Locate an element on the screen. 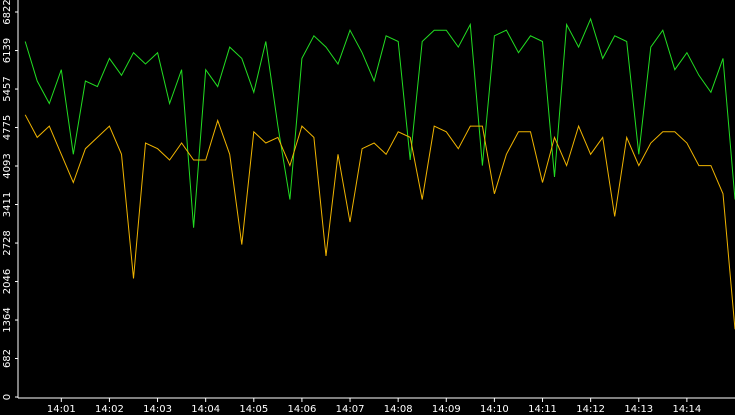  x-tick-label: 14:01 is located at coordinates (61, 409).